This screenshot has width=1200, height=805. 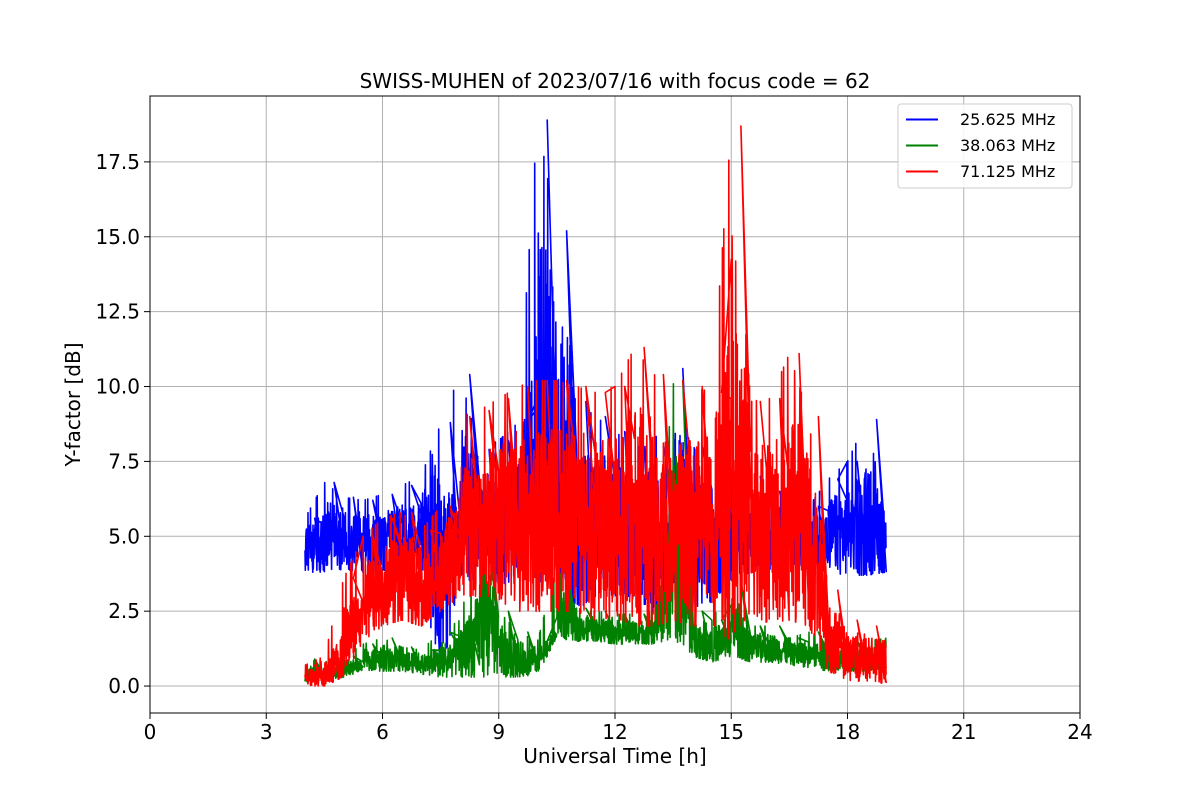 I want to click on chart-legend: 25.625 MHz 38.063 MHz 71.125 MHz, so click(x=985, y=146).